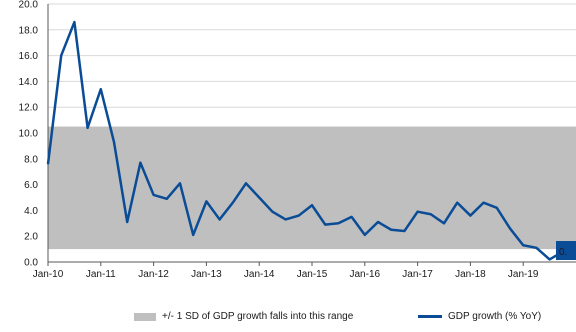  What do you see at coordinates (101, 274) in the screenshot?
I see `x-tick-label: Jan-11` at bounding box center [101, 274].